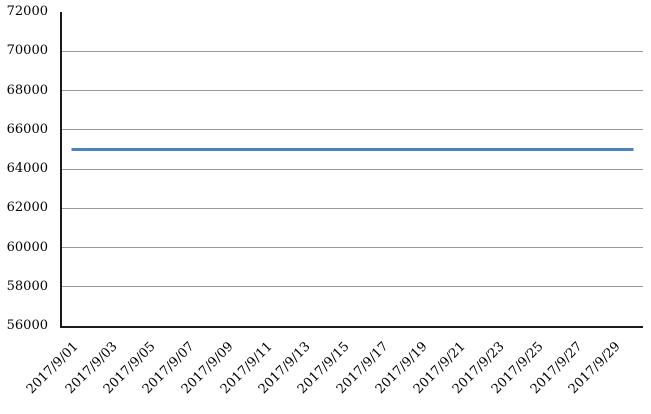 This screenshot has height=414, width=651. Describe the element at coordinates (27, 129) in the screenshot. I see `y-axis-tick-label: 66000` at that location.